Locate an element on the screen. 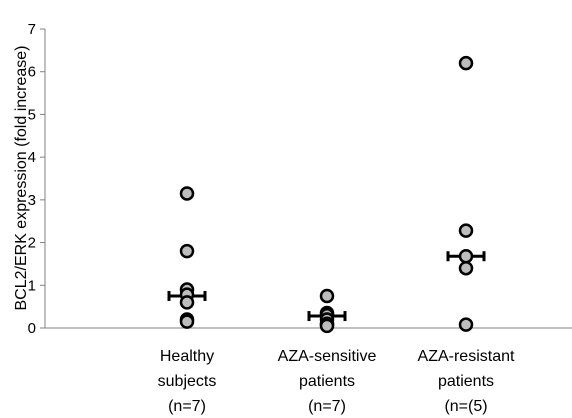  category-label: Healthy is located at coordinates (187, 356).